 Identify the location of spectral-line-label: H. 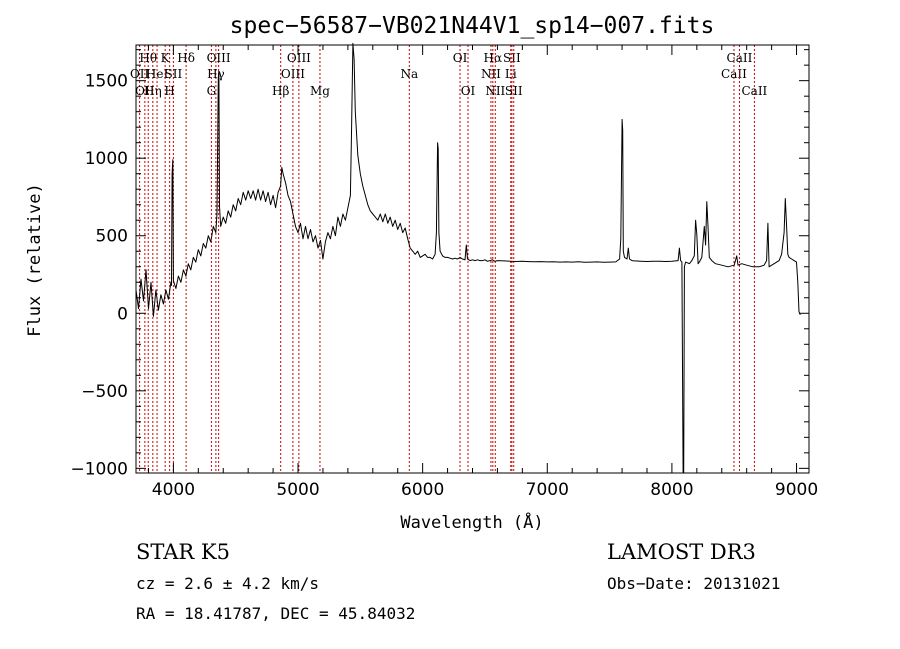
(169, 91).